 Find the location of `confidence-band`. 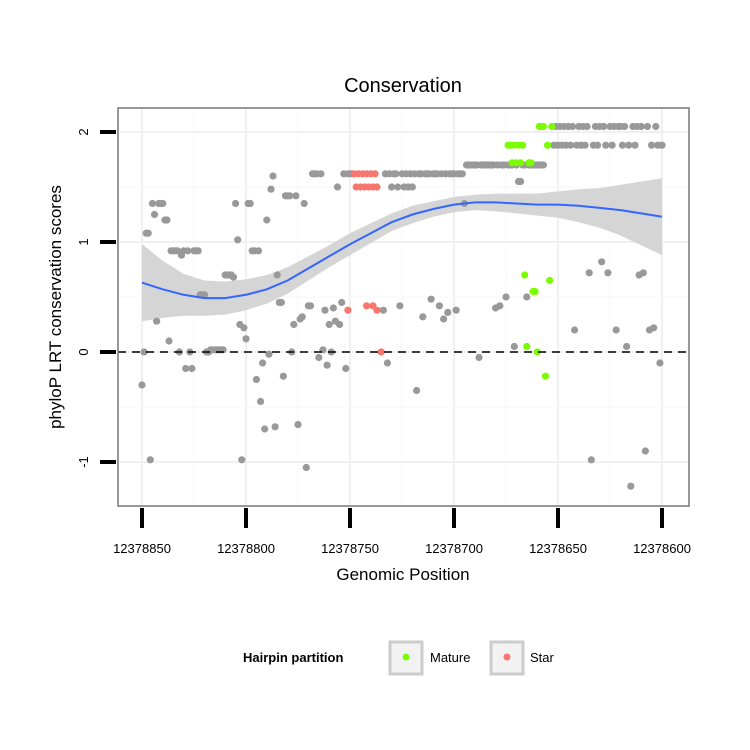

confidence-band is located at coordinates (402, 250).